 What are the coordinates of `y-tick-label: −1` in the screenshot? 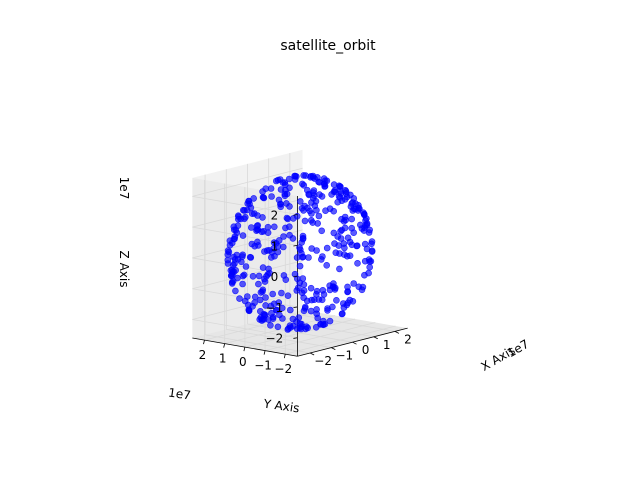 It's located at (263, 366).